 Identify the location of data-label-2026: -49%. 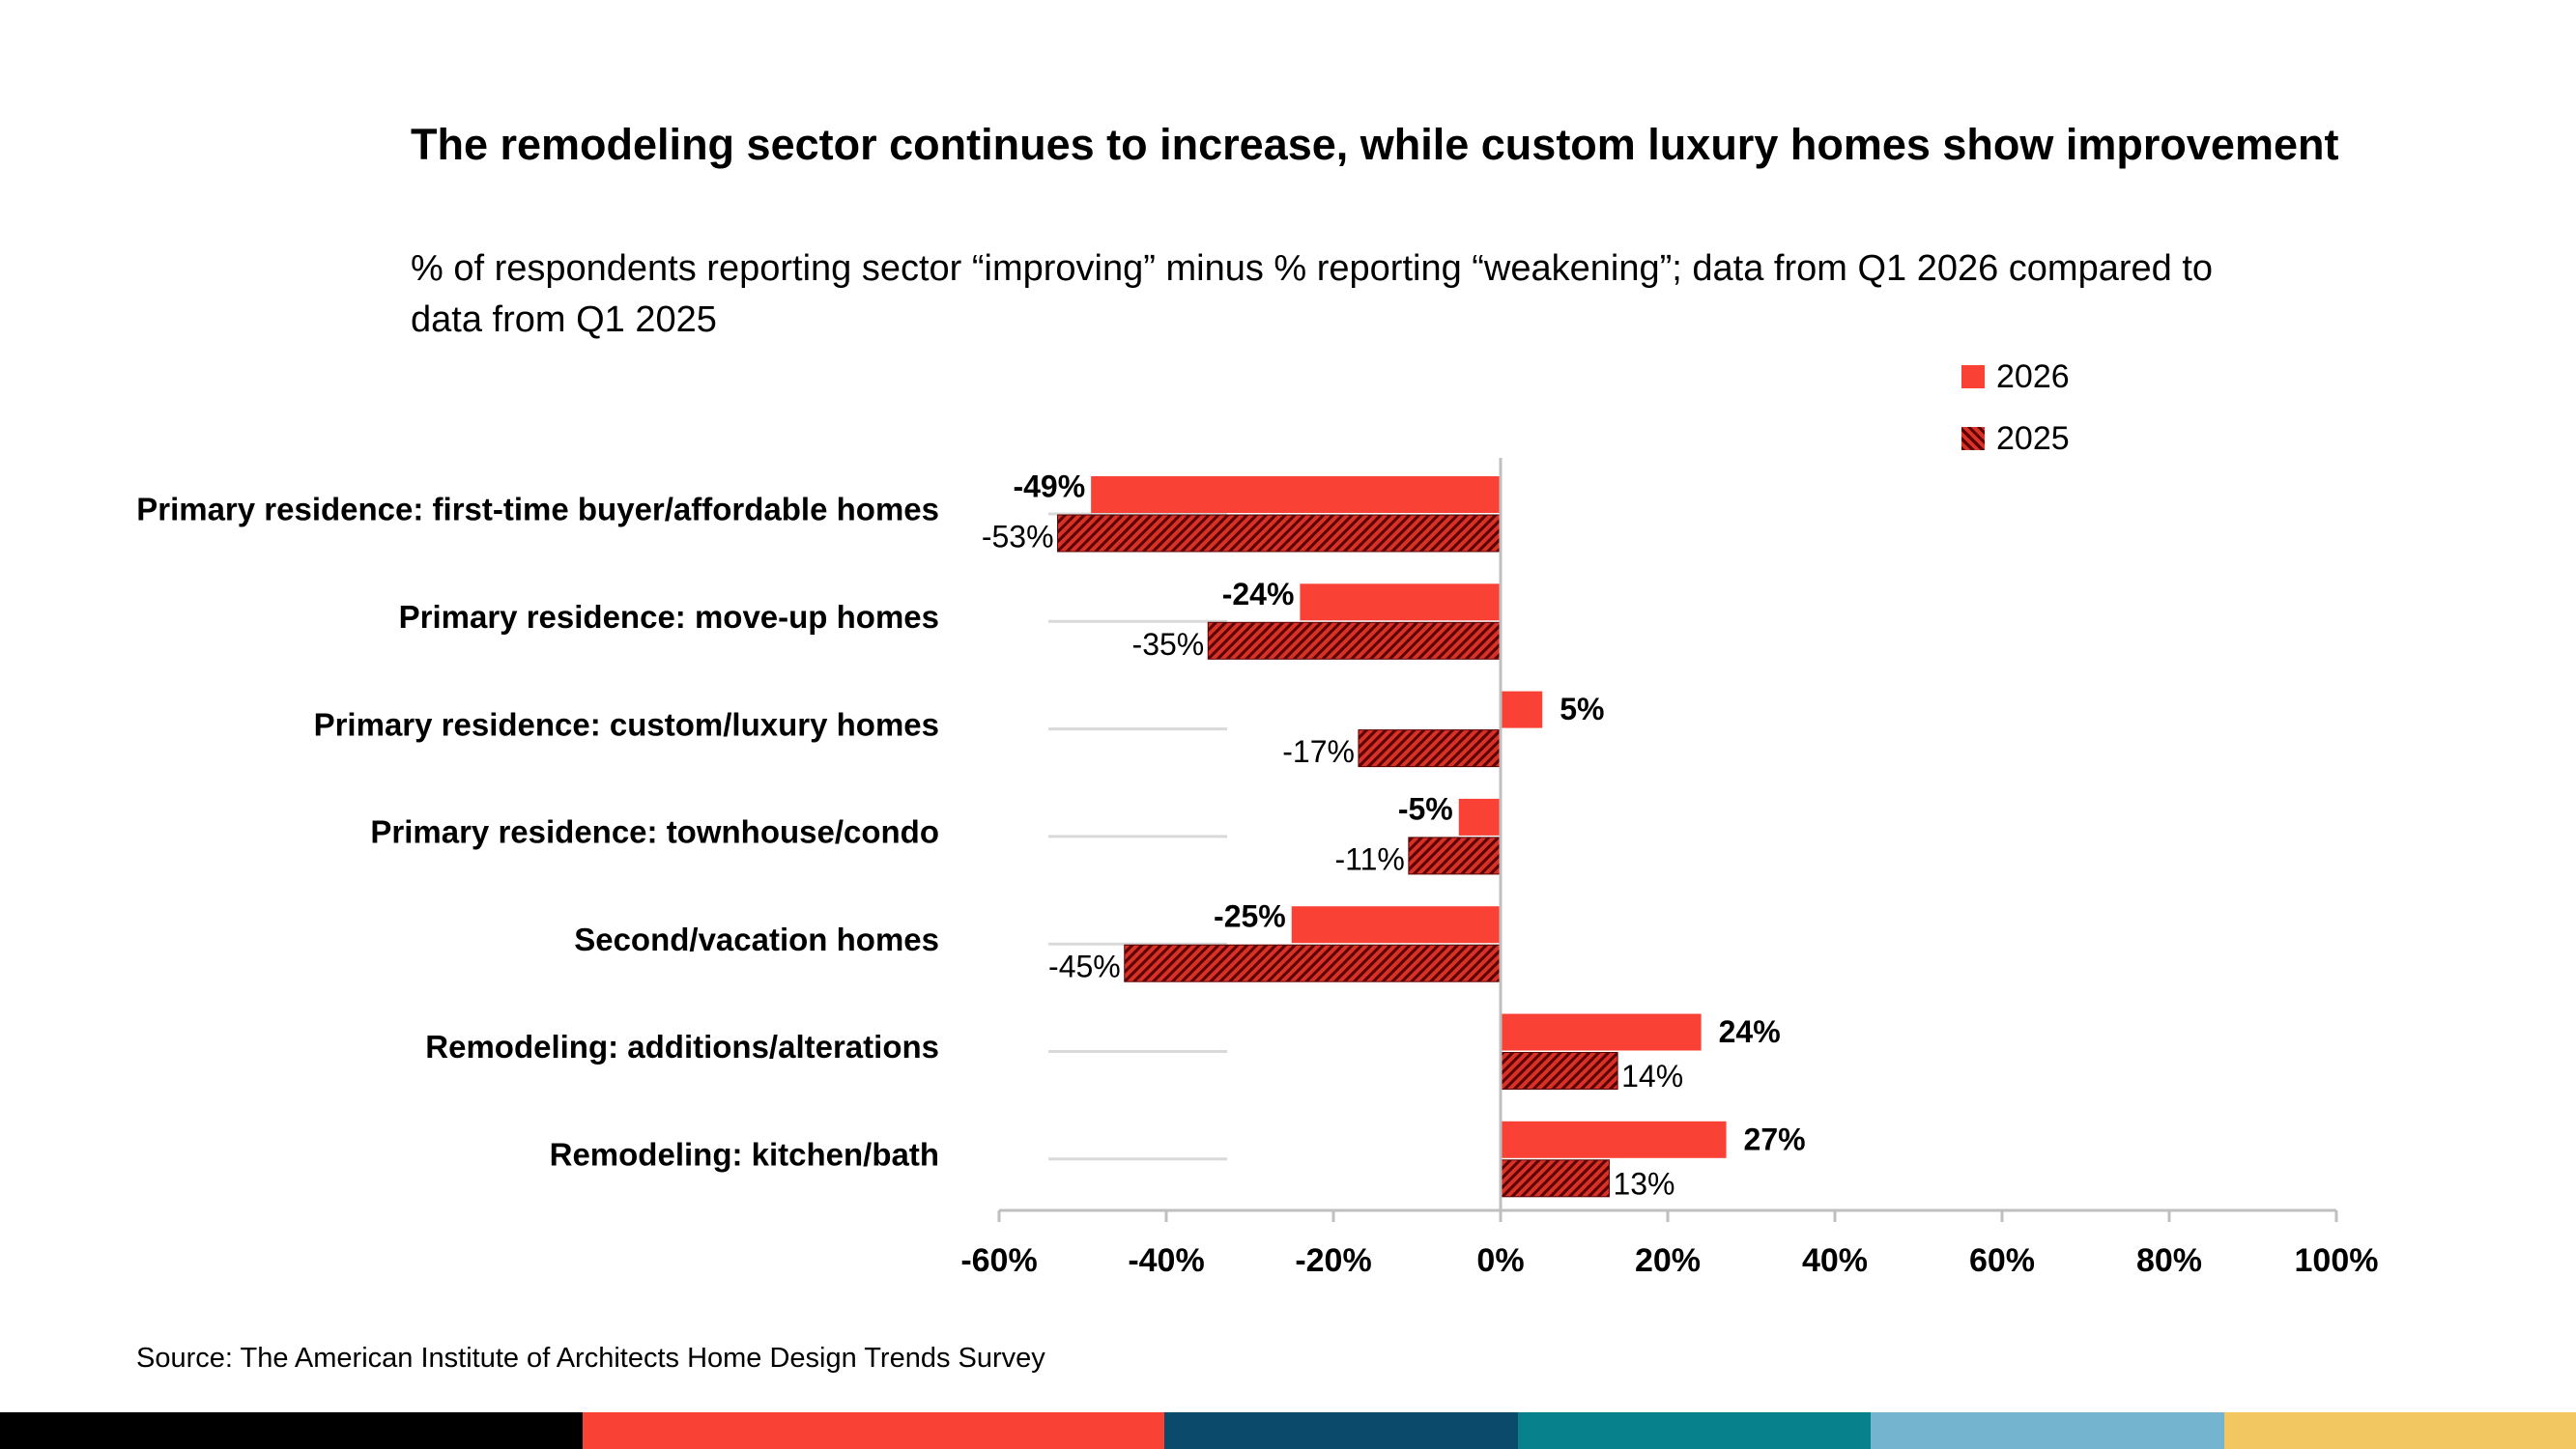
(1049, 486).